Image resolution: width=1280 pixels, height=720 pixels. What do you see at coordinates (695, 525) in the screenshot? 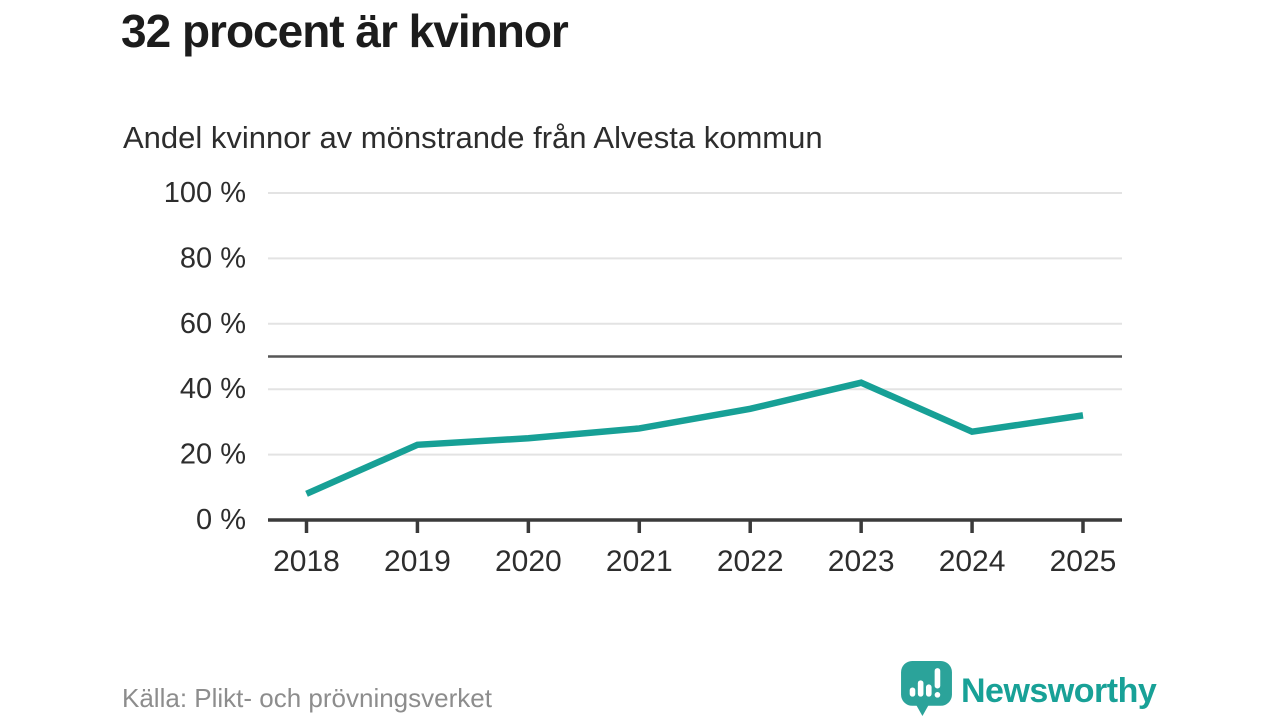
I see `x-axis` at bounding box center [695, 525].